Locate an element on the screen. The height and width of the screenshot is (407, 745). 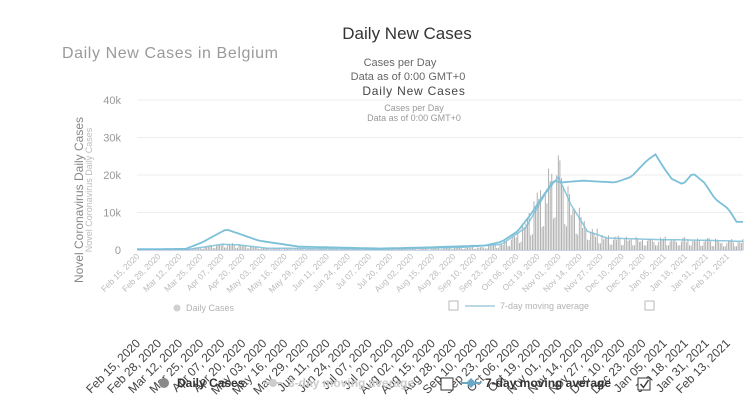
legend-3day-marker is located at coordinates (273, 383).